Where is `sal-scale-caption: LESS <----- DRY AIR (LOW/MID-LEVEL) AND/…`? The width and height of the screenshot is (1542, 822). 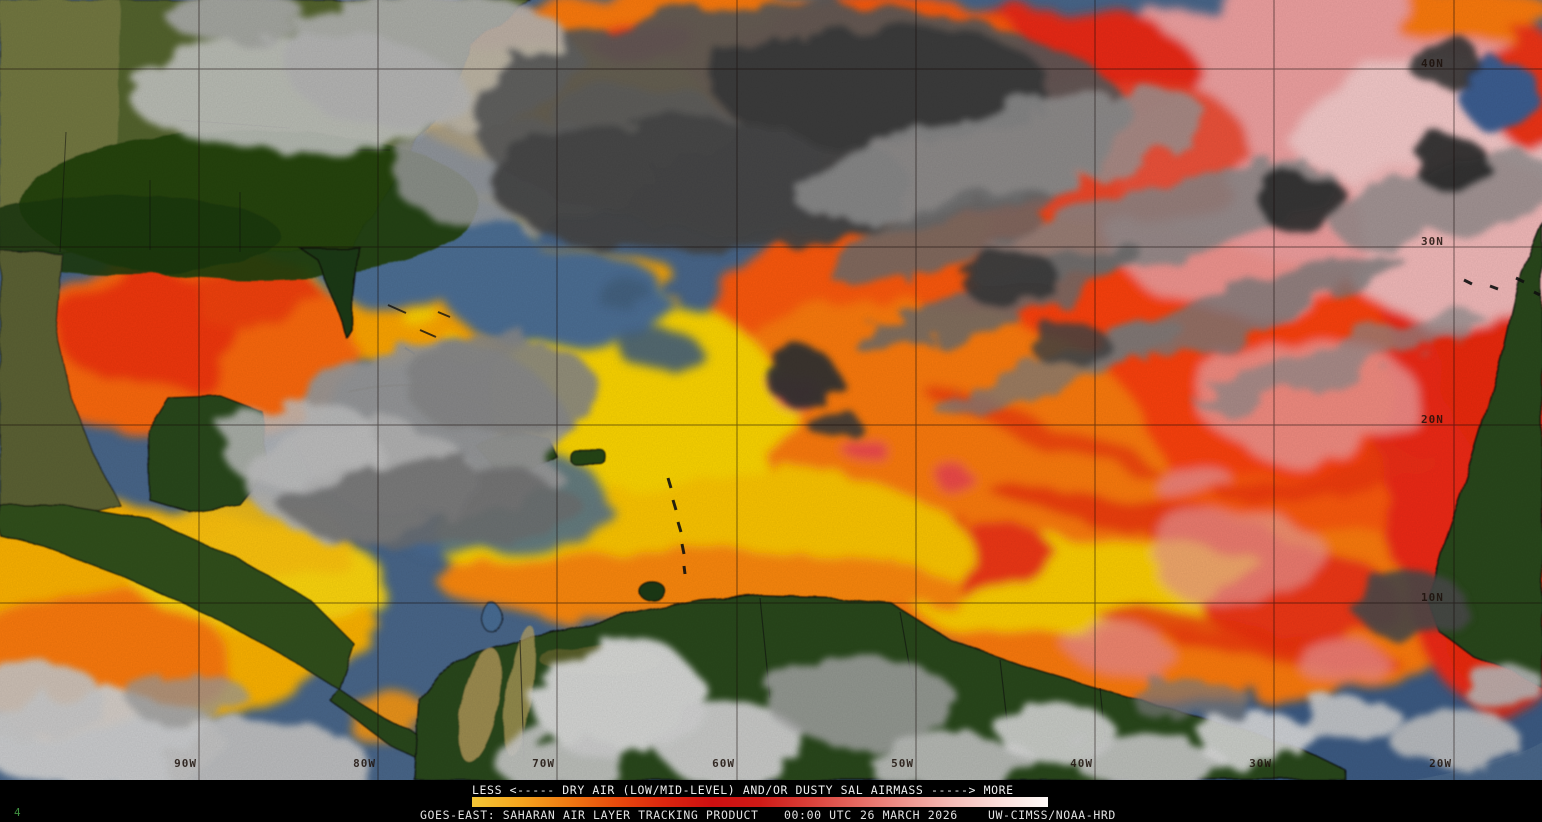 sal-scale-caption: LESS <----- DRY AIR (LOW/MID-LEVEL) AND/… is located at coordinates (743, 790).